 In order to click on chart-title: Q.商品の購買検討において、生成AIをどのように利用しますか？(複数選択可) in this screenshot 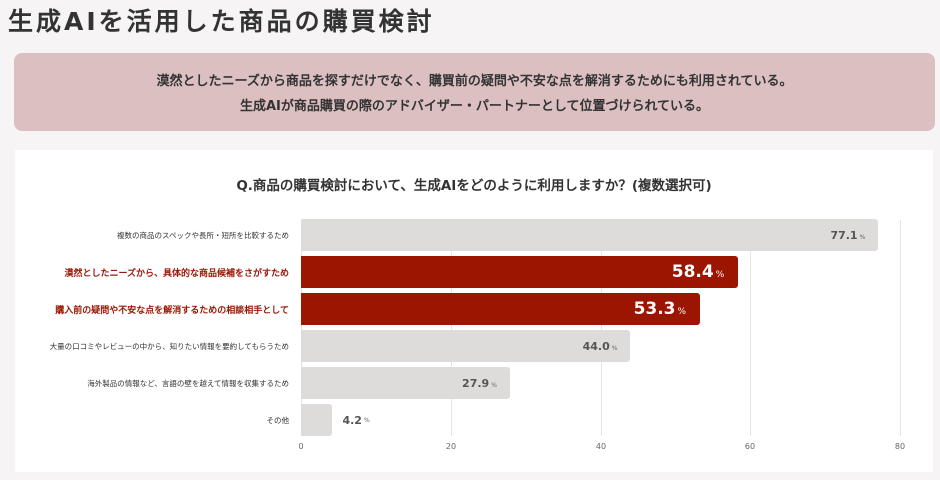, I will do `click(474, 186)`.